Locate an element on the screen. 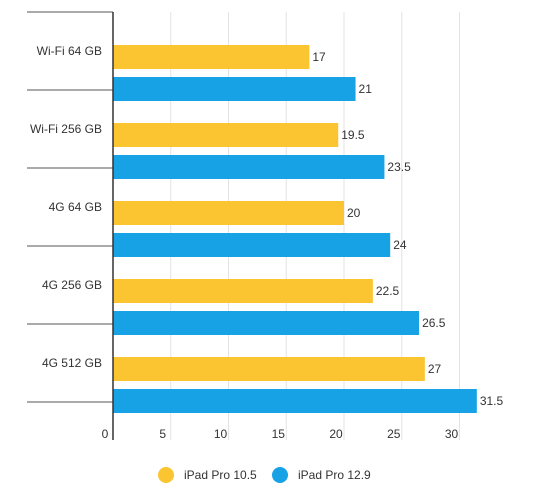 The height and width of the screenshot is (493, 542). legend: iPad Pro 10.5 iPad Pro 12.9 is located at coordinates (264, 475).